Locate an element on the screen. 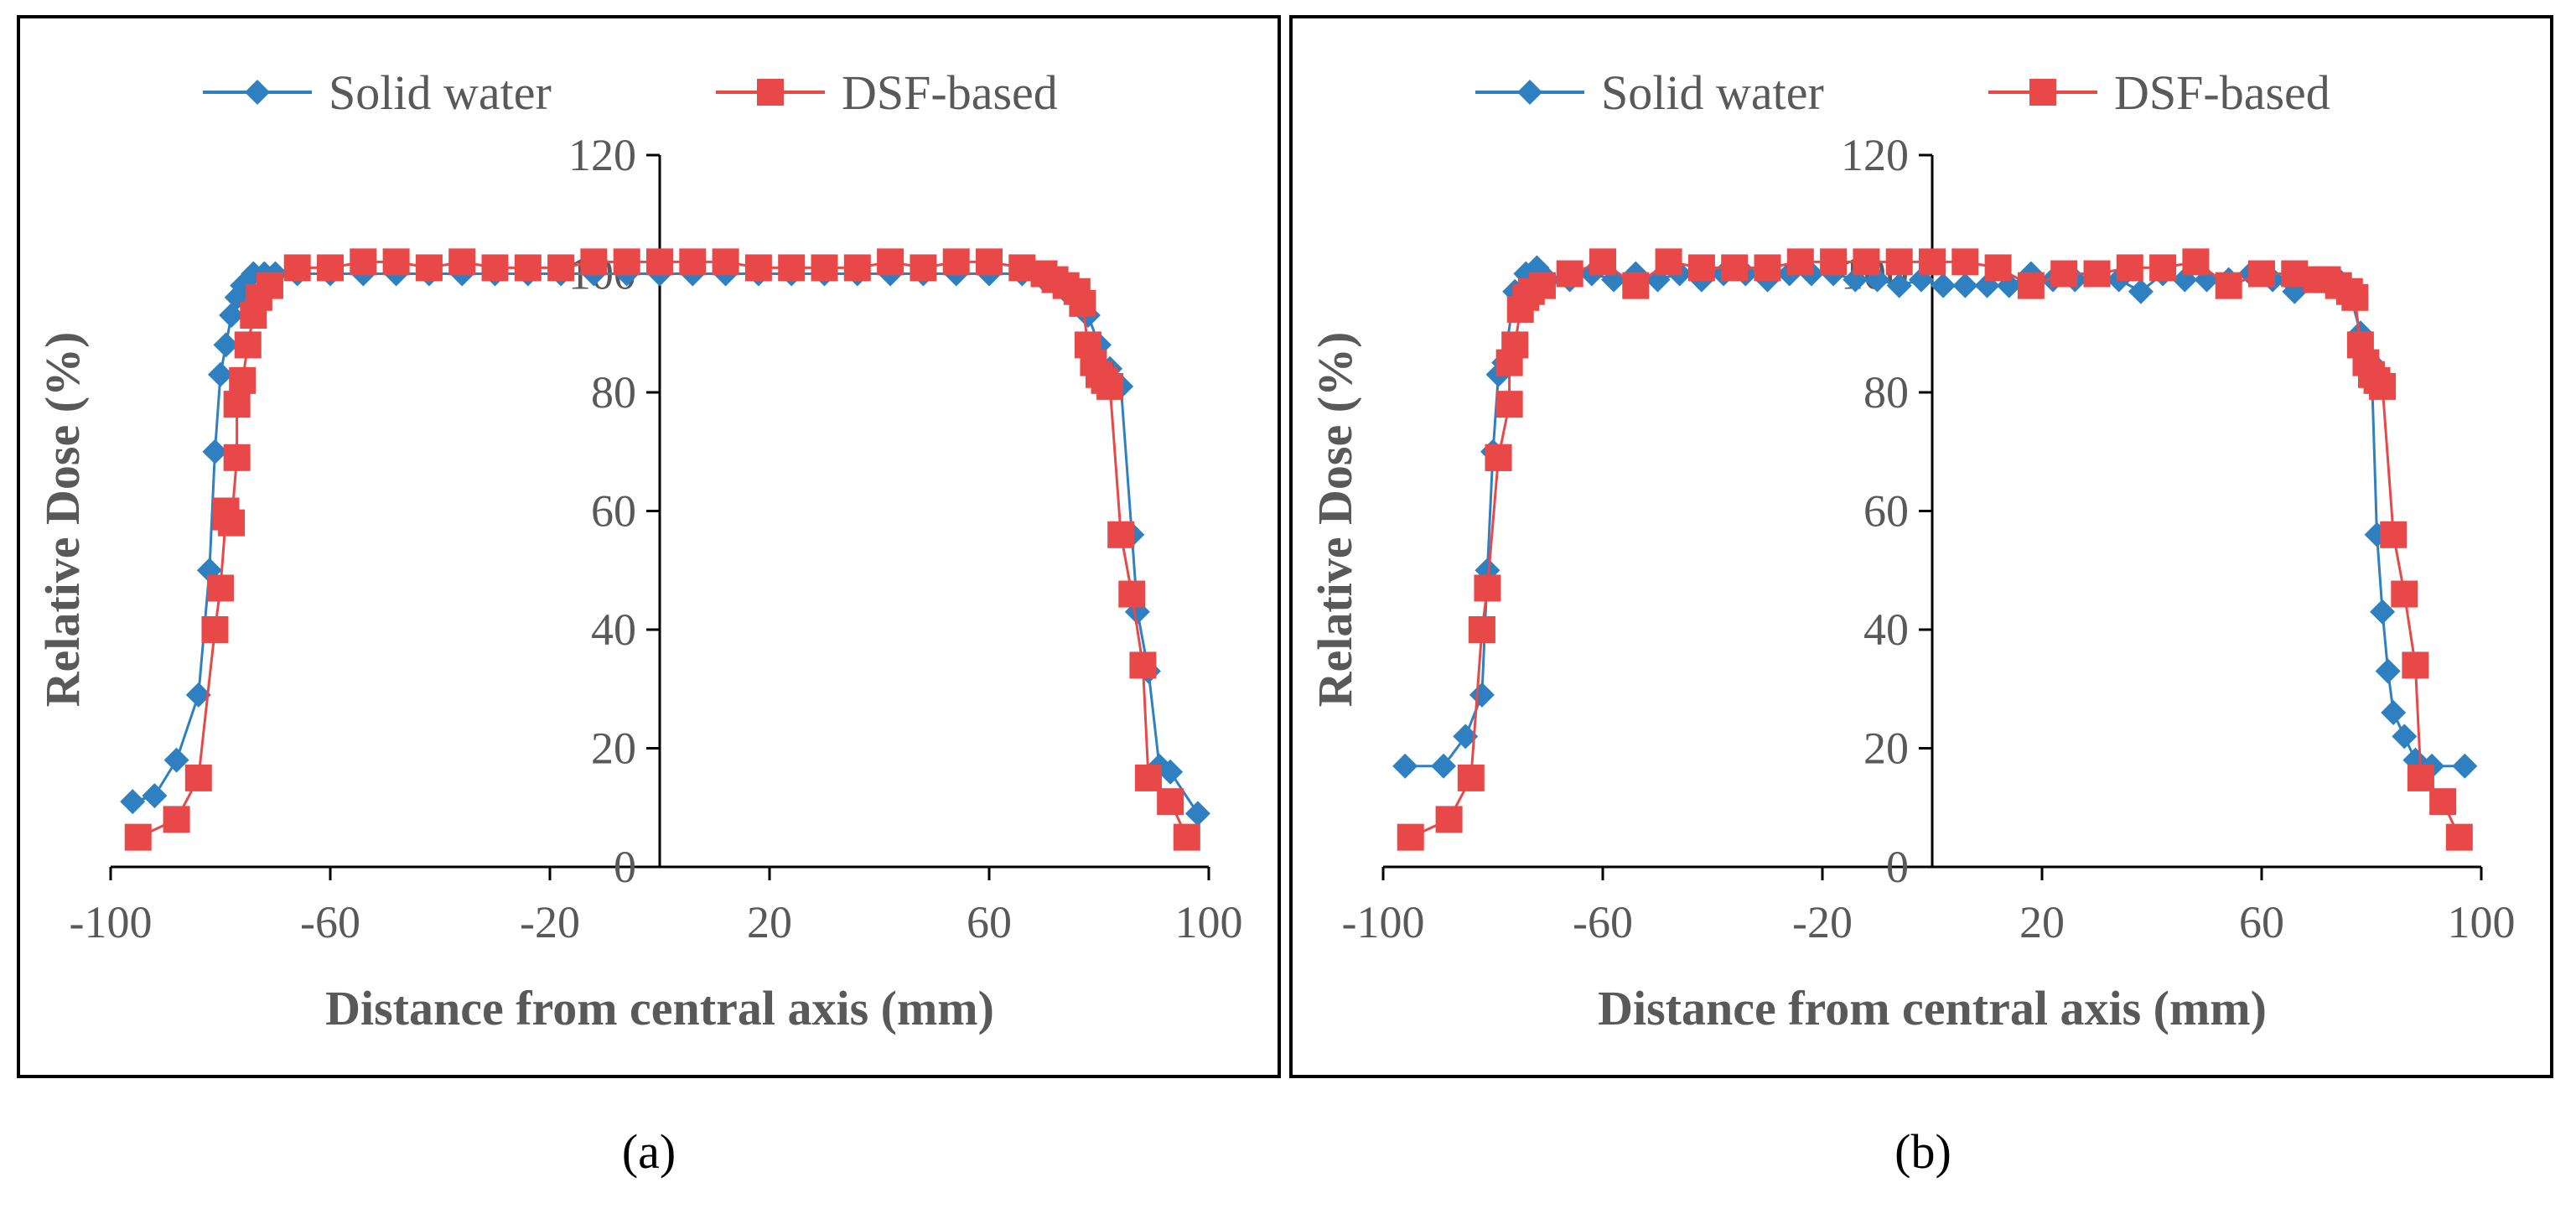 The height and width of the screenshot is (1214, 2576). x-axis-title: Distance from central axis (mm) is located at coordinates (659, 1008).